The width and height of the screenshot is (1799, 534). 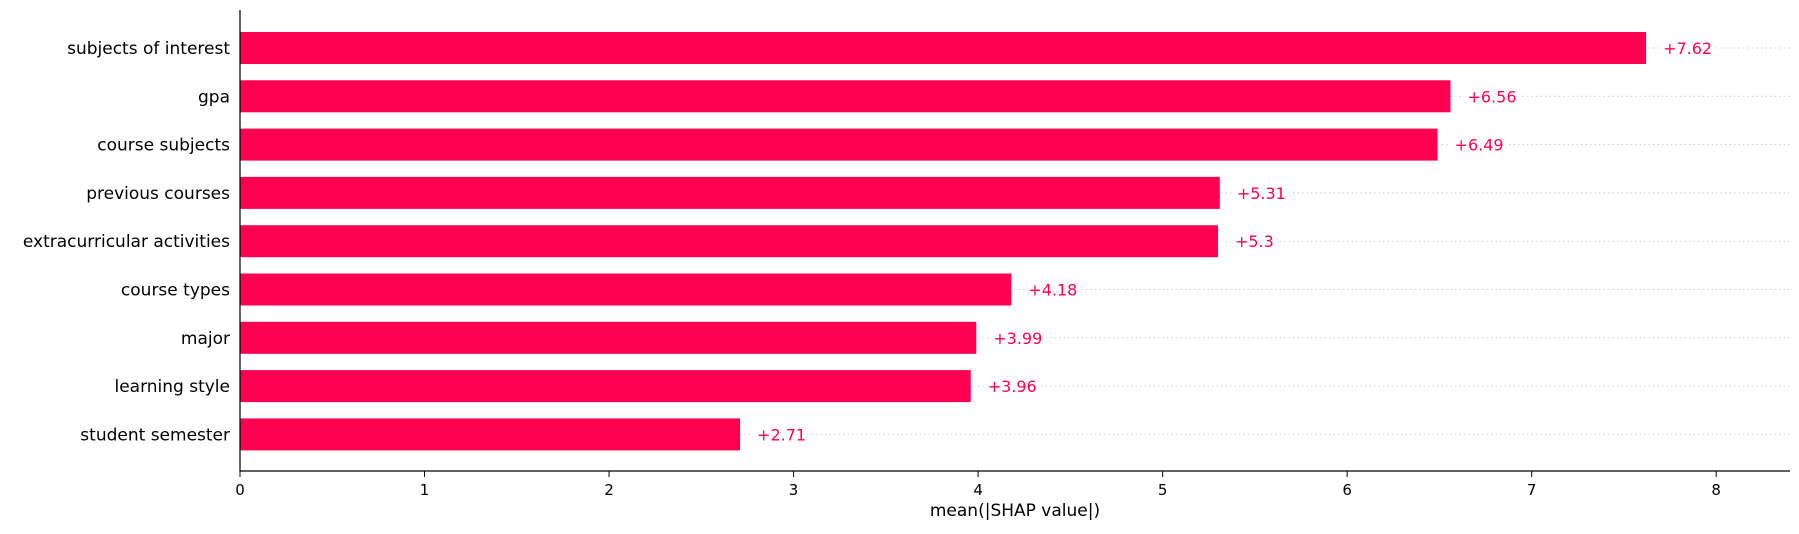 I want to click on value-label: +6.49, so click(x=1479, y=145).